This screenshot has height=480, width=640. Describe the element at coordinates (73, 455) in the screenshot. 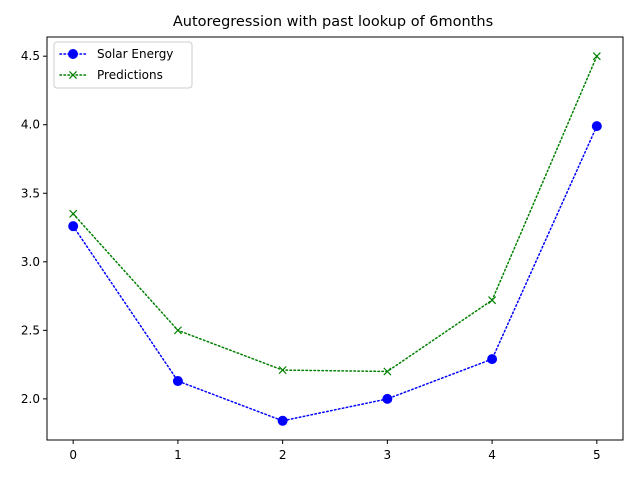

I see `x-tick-label: 0` at that location.